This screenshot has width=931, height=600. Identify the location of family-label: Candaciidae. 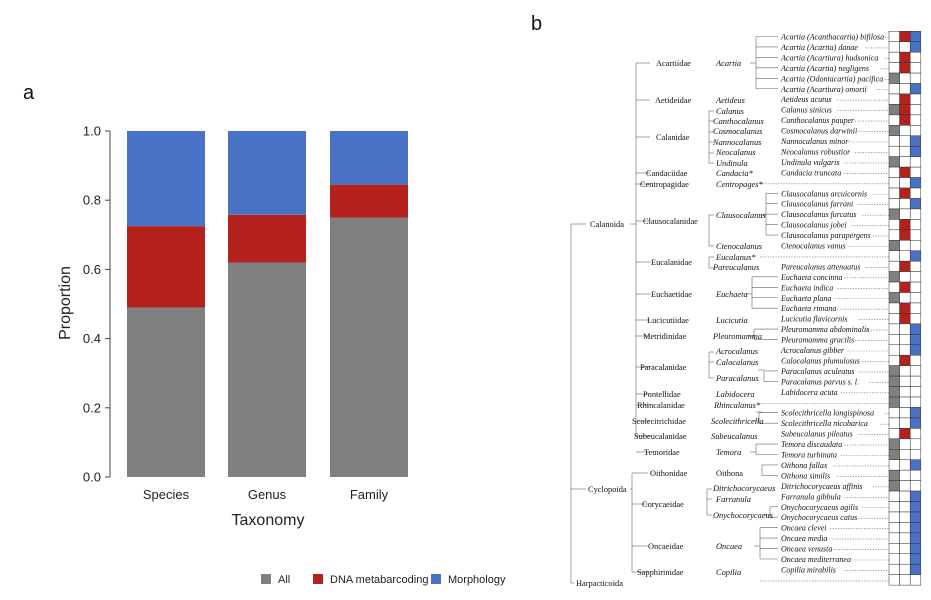
(667, 173).